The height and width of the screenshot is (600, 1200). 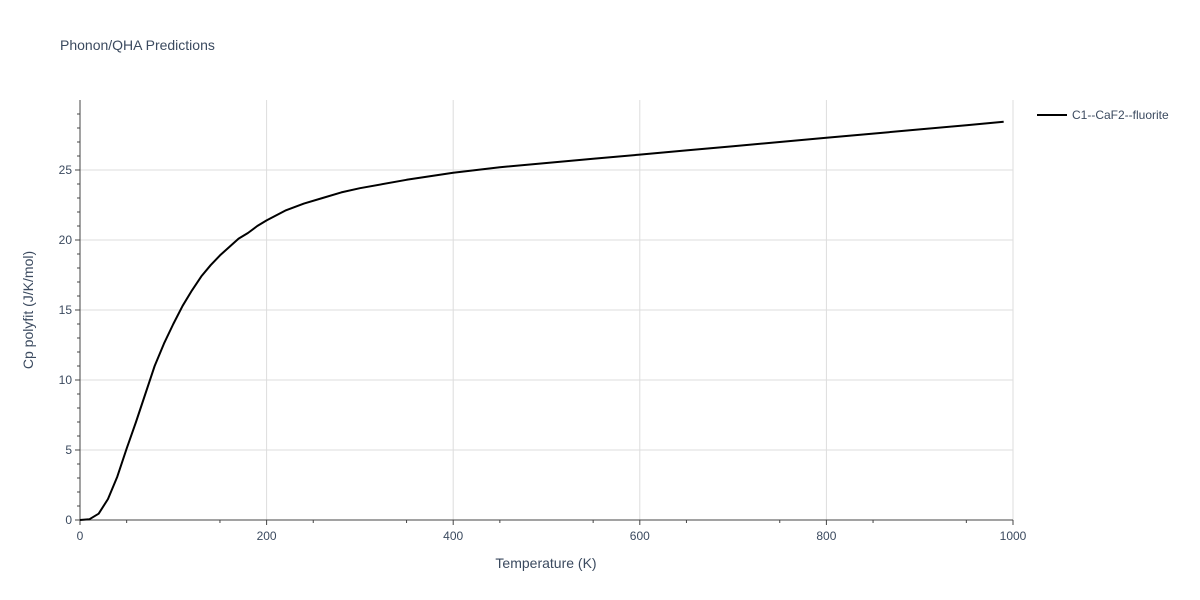 I want to click on x-tick-label: 600, so click(x=640, y=536).